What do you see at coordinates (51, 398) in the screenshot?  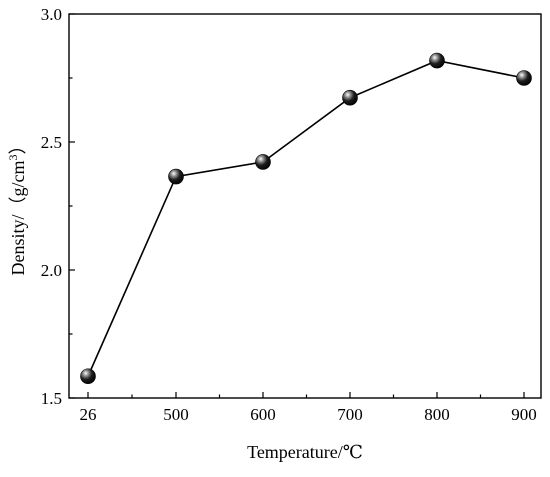 I see `y-tick-label: 1.5` at bounding box center [51, 398].